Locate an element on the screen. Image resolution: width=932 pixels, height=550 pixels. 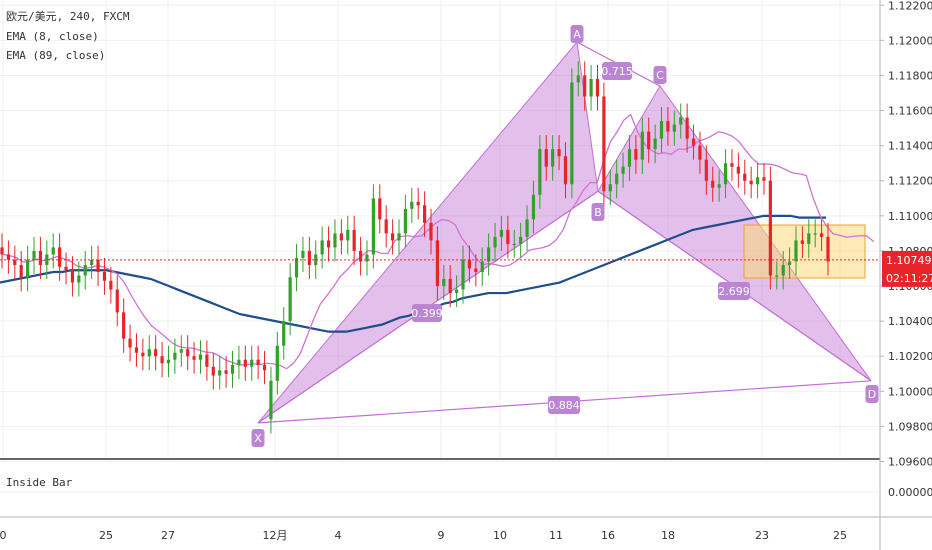
time-axis: 0 25 27 12月 4 9 10 11 16 18 23 25 is located at coordinates (423, 535).